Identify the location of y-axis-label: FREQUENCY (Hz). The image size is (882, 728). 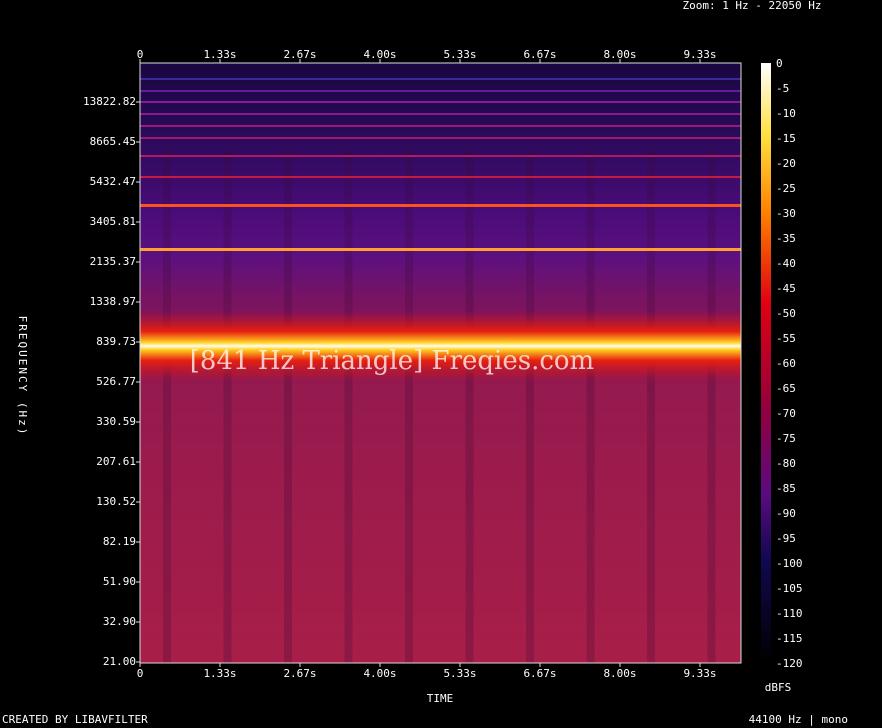
(22, 376).